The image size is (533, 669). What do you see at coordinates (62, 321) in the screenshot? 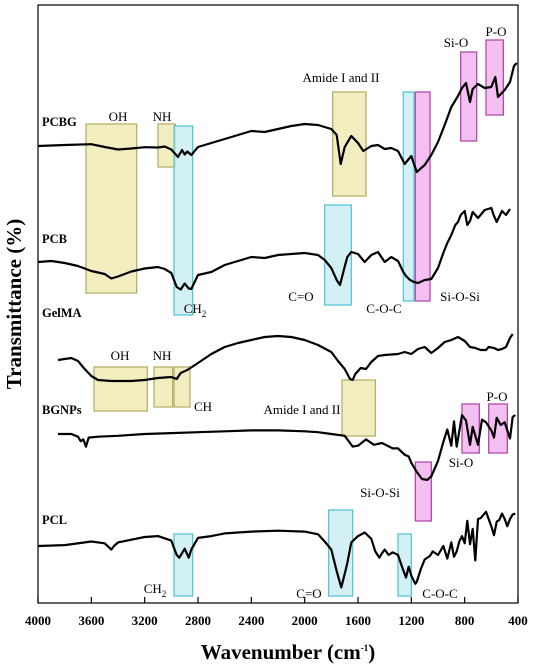
I see `series-labels: PCBG PCB GelMA BGNPs PCL` at bounding box center [62, 321].